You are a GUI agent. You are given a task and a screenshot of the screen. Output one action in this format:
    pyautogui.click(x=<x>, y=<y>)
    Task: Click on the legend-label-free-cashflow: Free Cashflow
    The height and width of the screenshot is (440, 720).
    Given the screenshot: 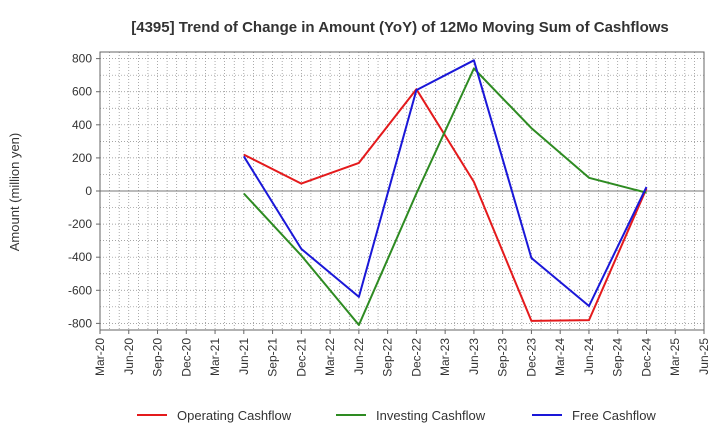 What is the action you would take?
    pyautogui.click(x=614, y=415)
    